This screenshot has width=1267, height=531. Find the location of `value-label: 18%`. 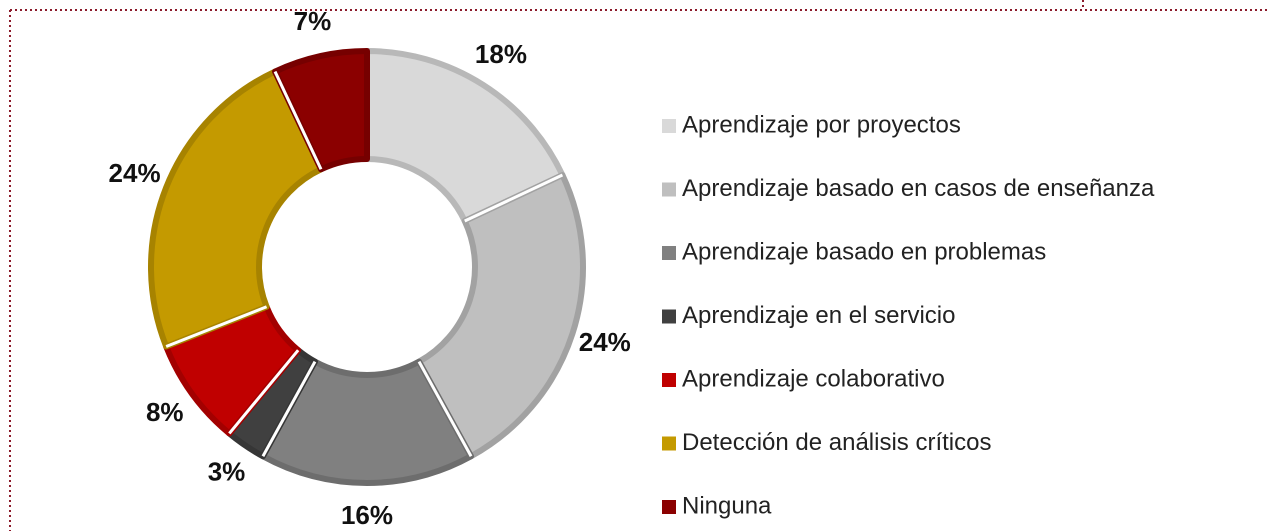

value-label: 18% is located at coordinates (501, 54).